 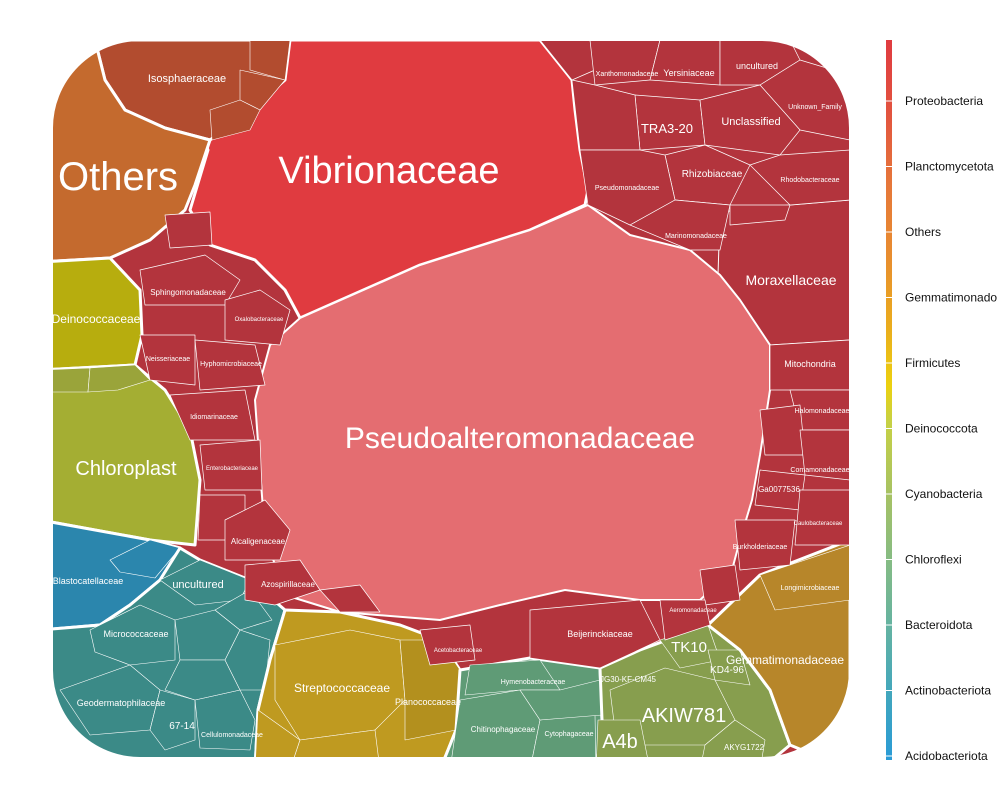 I want to click on label-vibrionaceae: Vibrionaceae, so click(x=388, y=171).